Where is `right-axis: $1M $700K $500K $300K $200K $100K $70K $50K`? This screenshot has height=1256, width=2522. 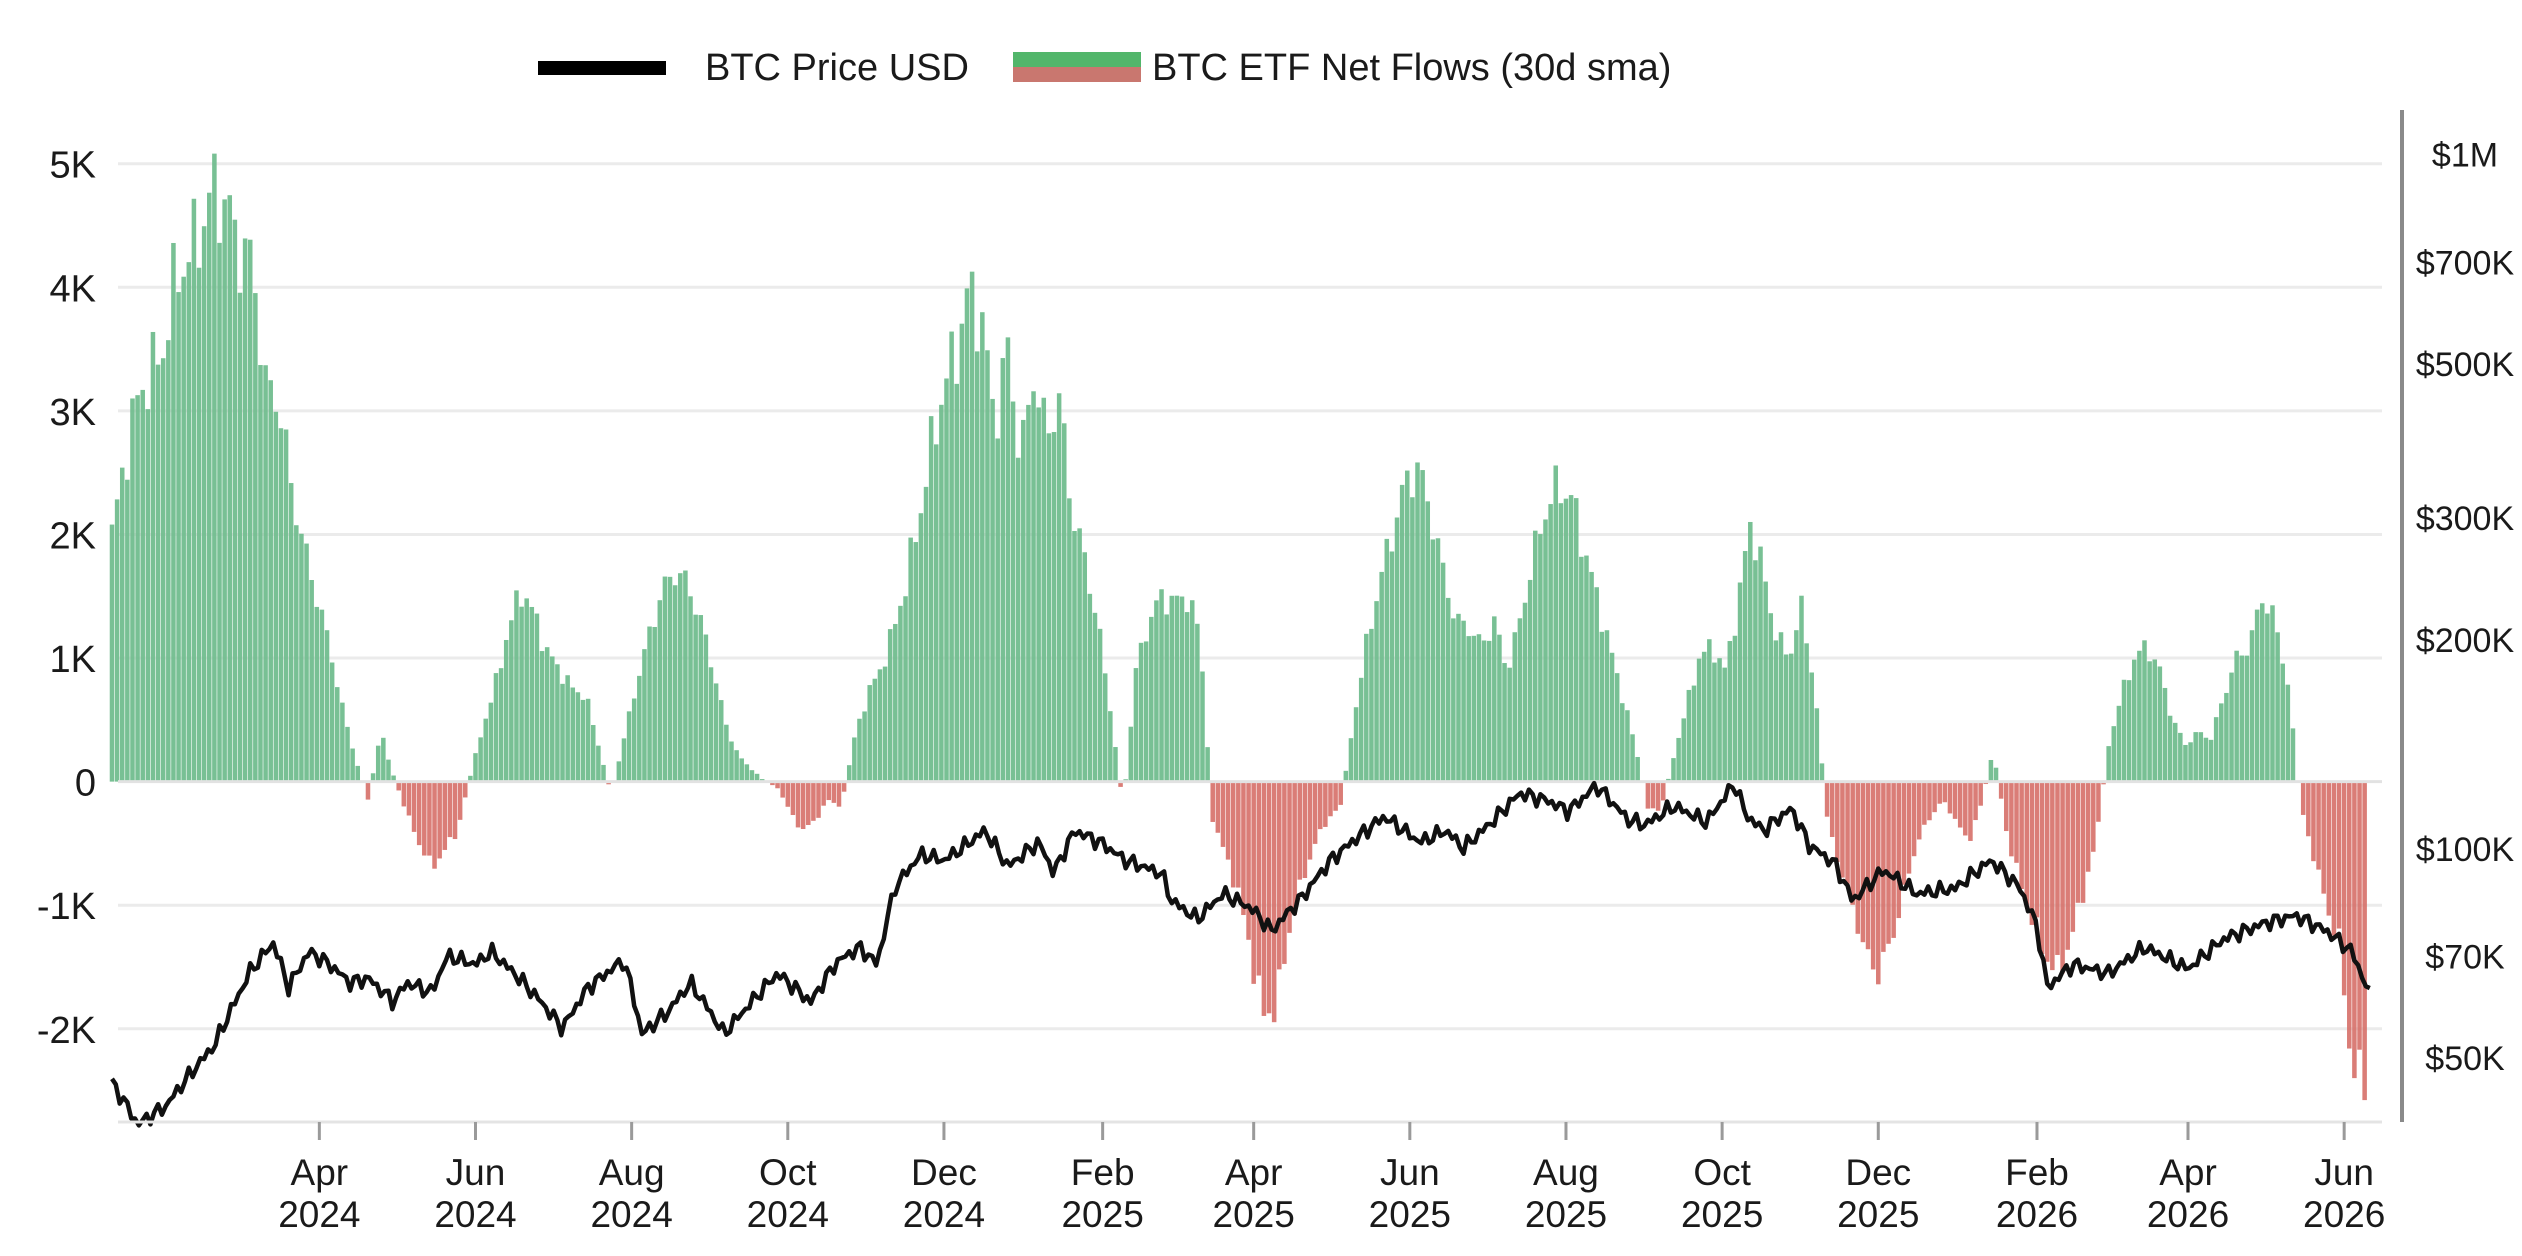
right-axis: $1M $700K $500K $300K $200K $100K $70K $50K is located at coordinates (2457, 616).